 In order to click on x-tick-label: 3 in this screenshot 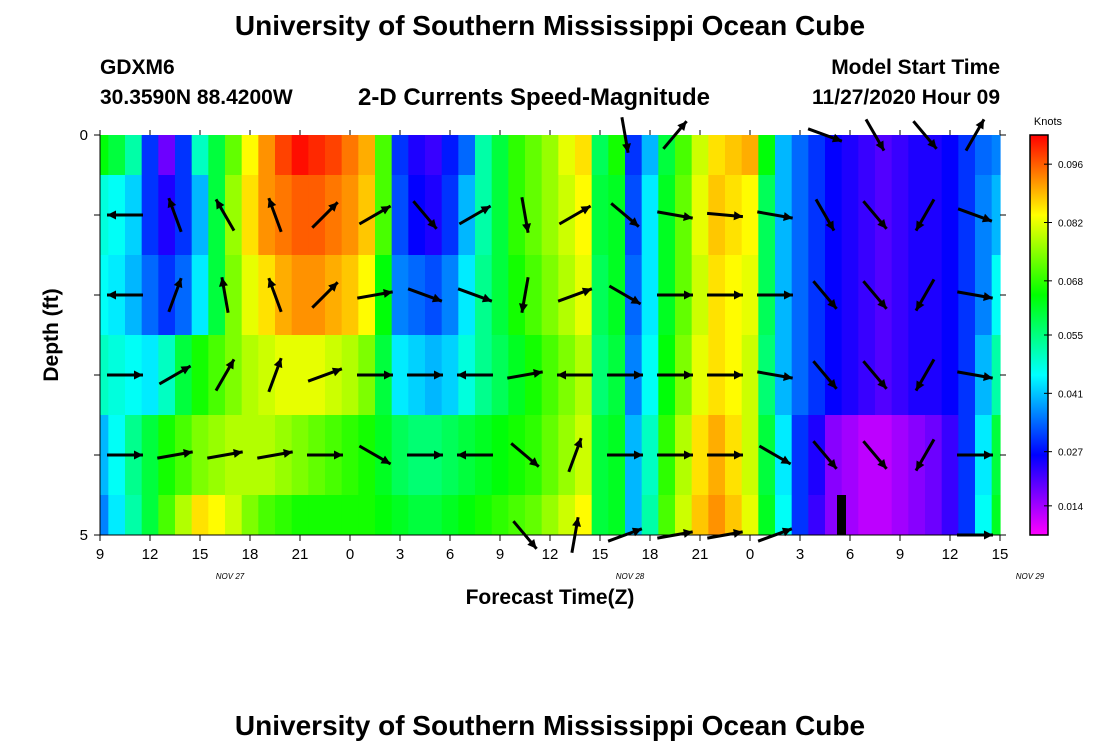, I will do `click(800, 554)`.